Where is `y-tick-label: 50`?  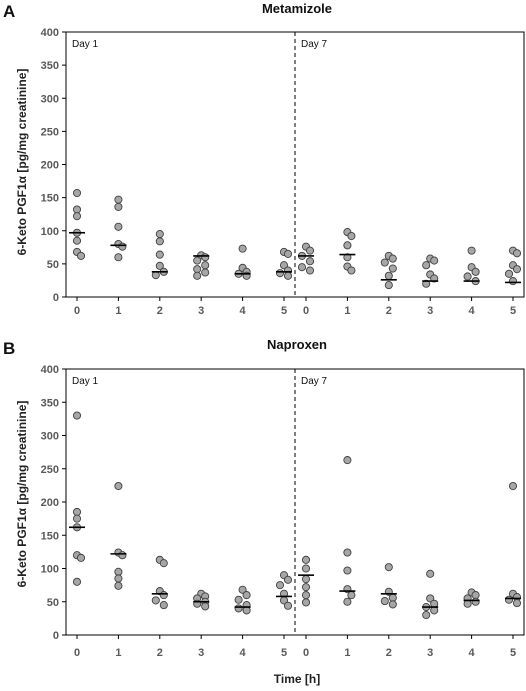
y-tick-label: 50 is located at coordinates (53, 603).